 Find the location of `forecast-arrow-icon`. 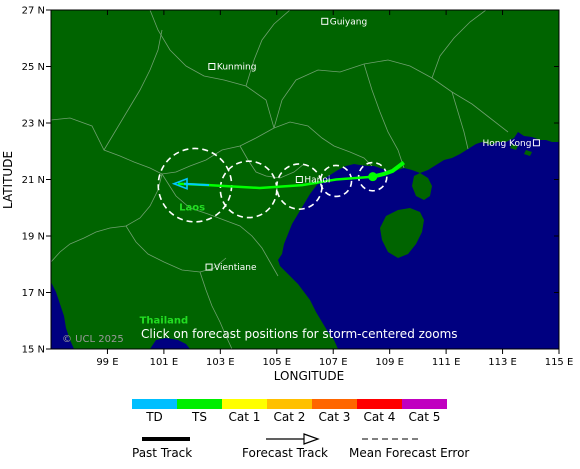

forecast-arrow-icon is located at coordinates (179, 183).